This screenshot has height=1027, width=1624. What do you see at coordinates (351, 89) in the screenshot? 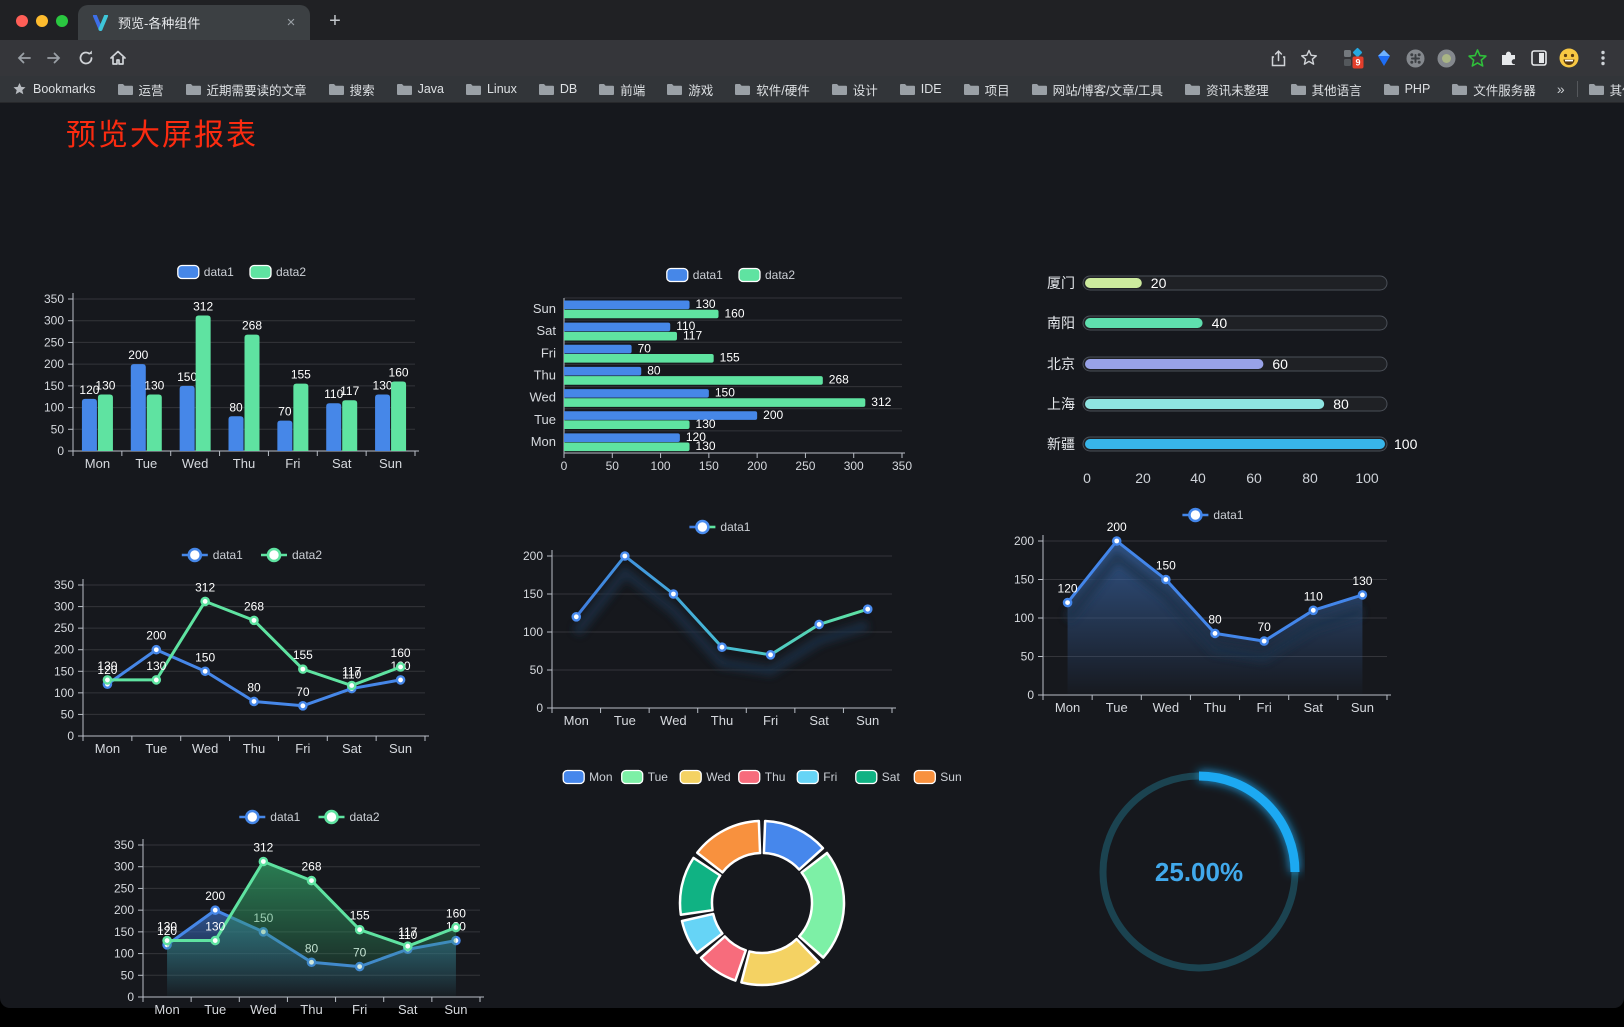
I see `bookmark-folder: 搜索` at bounding box center [351, 89].